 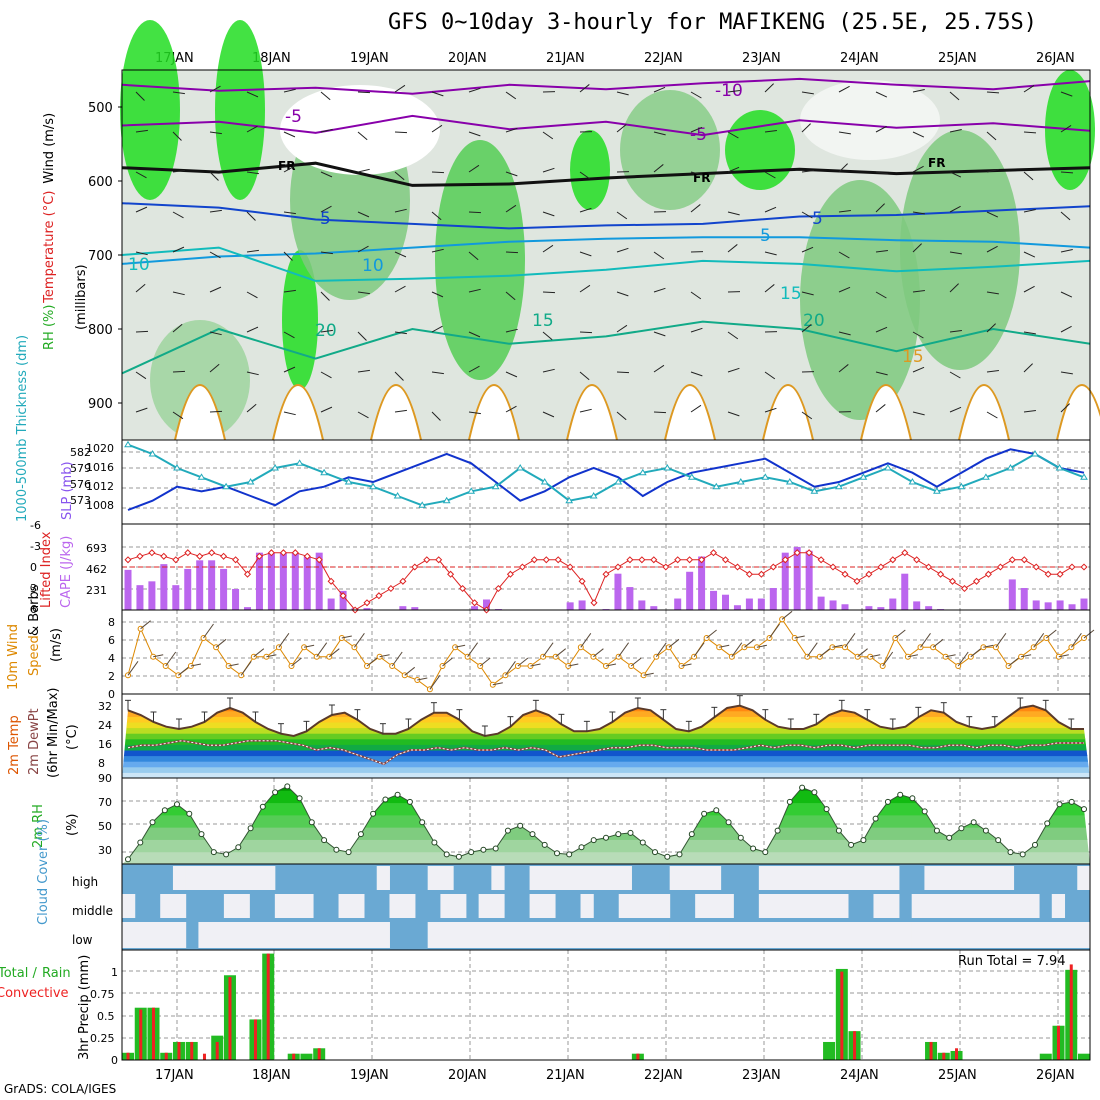 What do you see at coordinates (174, 1075) in the screenshot?
I see `x-tick-label-bottom: 17JAN` at bounding box center [174, 1075].